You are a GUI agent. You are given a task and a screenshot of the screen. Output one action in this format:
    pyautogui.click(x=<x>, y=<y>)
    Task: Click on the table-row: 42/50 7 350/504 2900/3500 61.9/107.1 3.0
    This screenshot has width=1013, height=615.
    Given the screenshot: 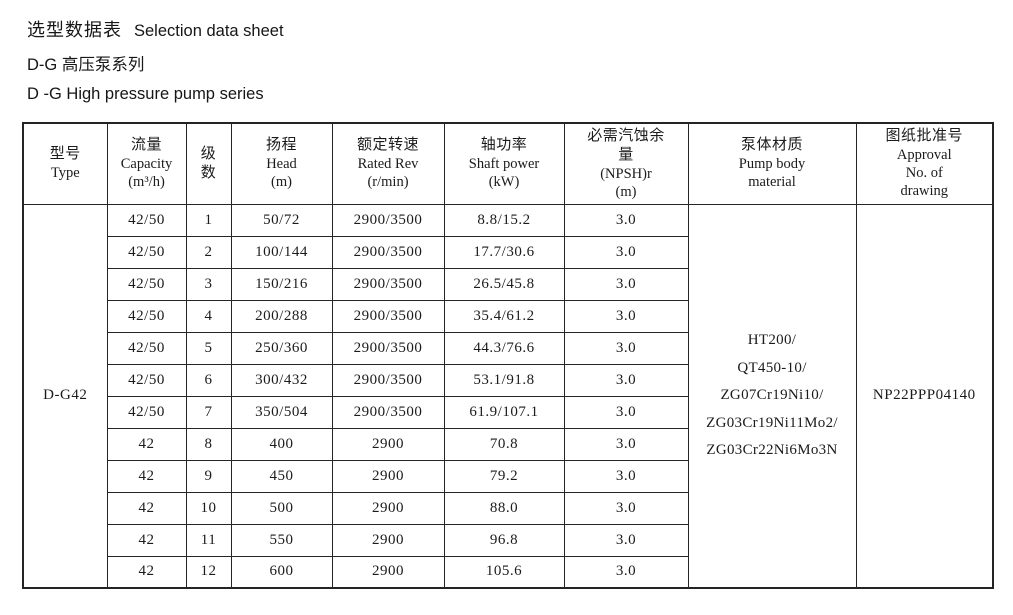 What is the action you would take?
    pyautogui.click(x=508, y=412)
    